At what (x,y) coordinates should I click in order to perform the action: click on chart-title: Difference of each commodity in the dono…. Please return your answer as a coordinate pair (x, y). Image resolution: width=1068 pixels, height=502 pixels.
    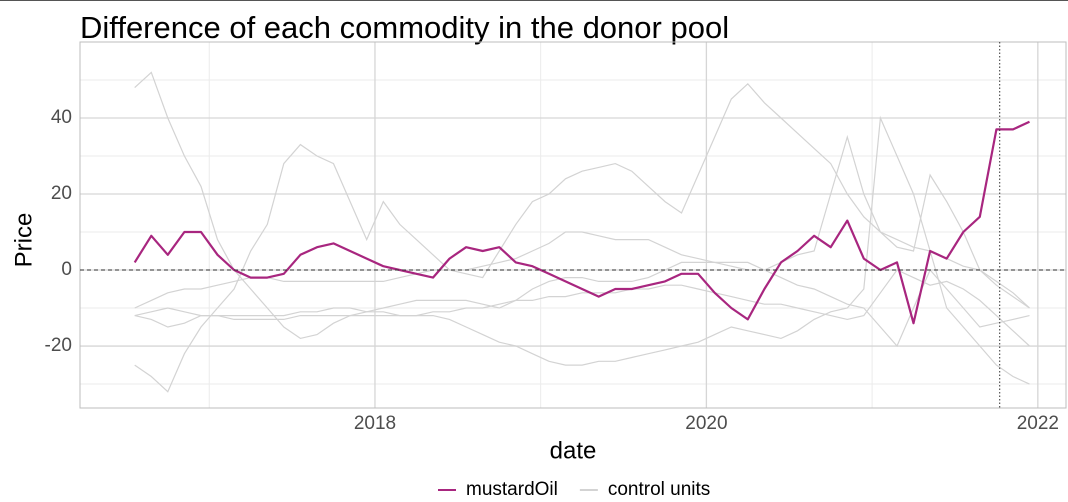
    Looking at the image, I should click on (404, 27).